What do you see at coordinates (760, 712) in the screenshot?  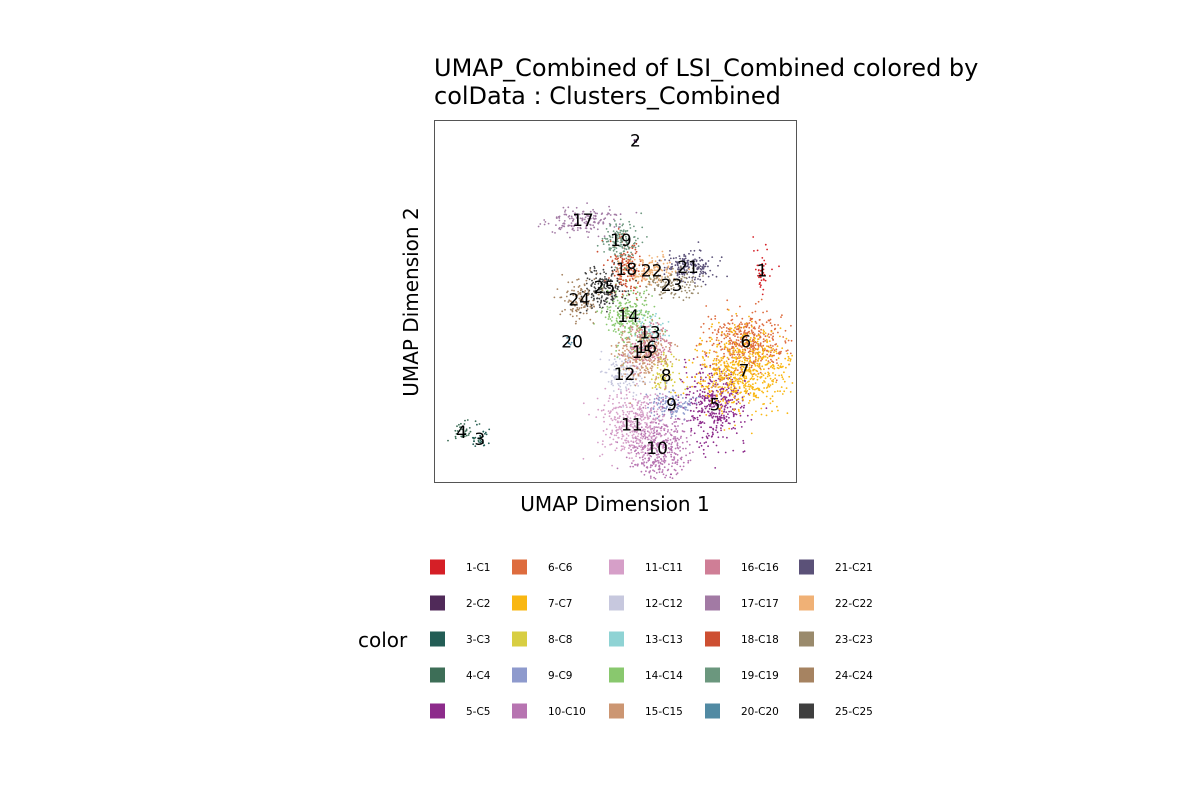 I see `legend-label-20: 20-C20` at bounding box center [760, 712].